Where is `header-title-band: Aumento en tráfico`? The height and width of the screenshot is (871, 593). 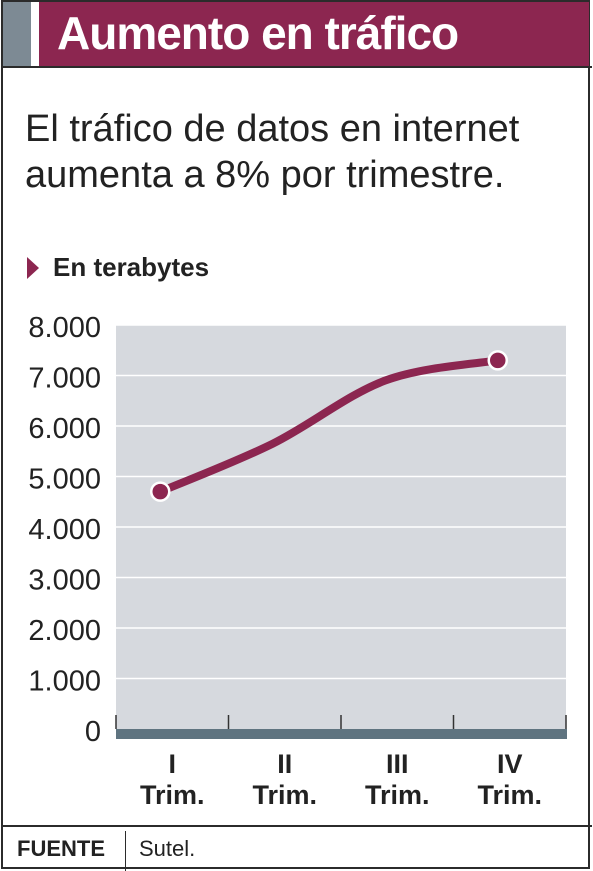
header-title-band: Aumento en tráfico is located at coordinates (314, 34).